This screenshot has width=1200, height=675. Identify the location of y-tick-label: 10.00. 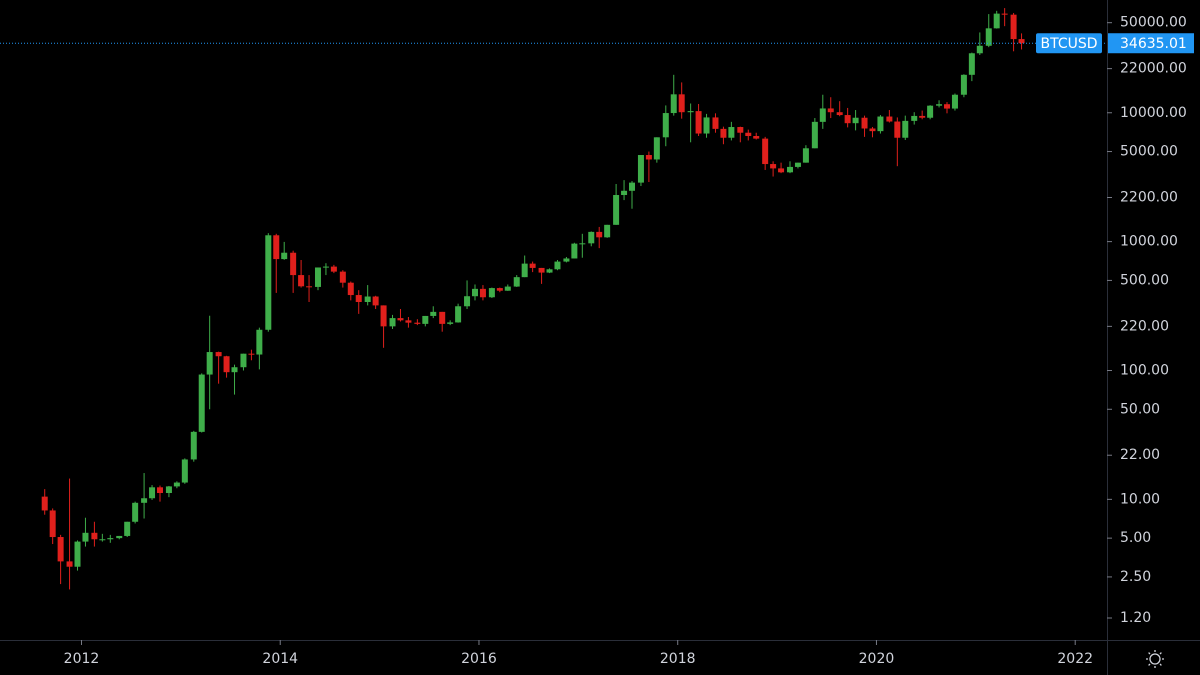
(1140, 499).